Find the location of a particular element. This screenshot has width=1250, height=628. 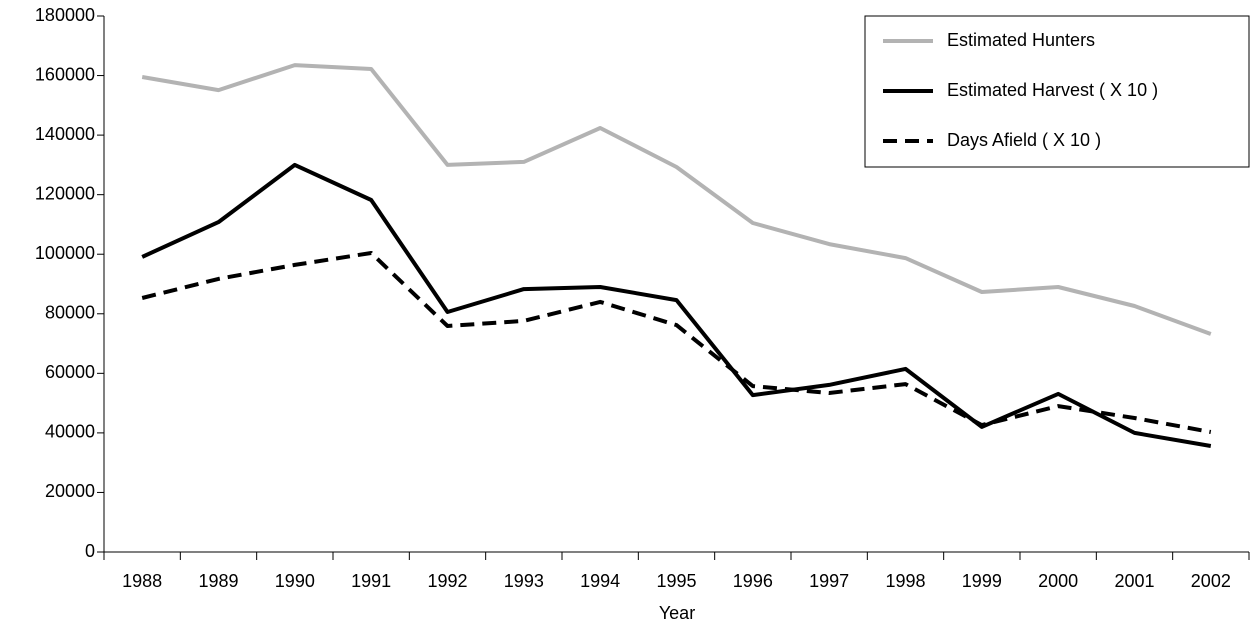

legend-label: Estimated Hunters is located at coordinates (1021, 40).